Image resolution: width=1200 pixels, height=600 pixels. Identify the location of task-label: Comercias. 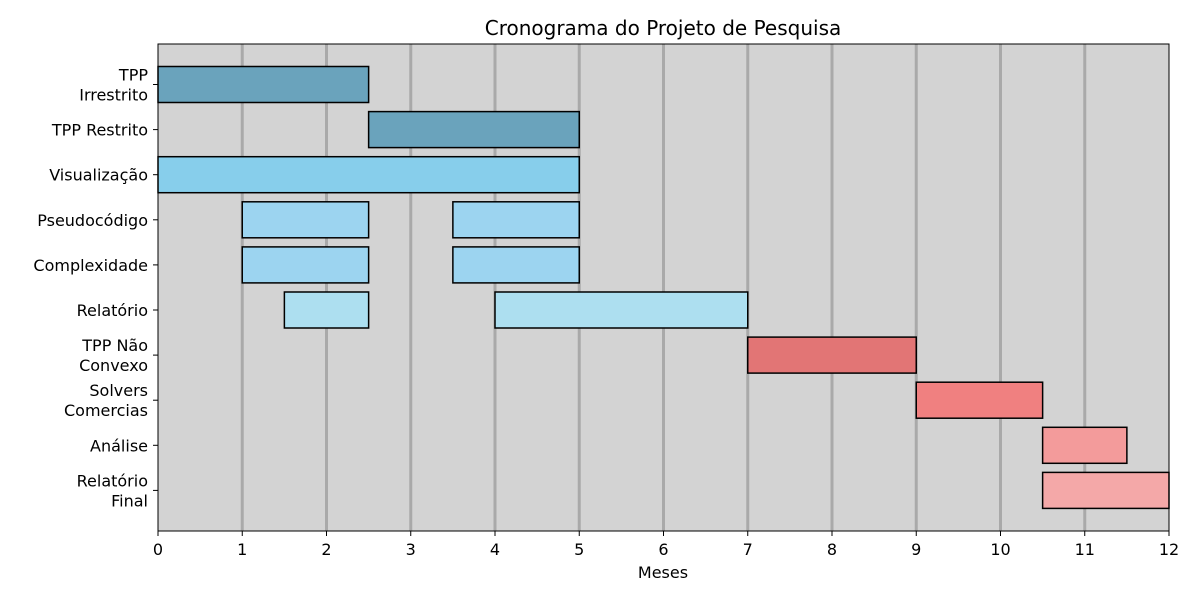
(106, 410).